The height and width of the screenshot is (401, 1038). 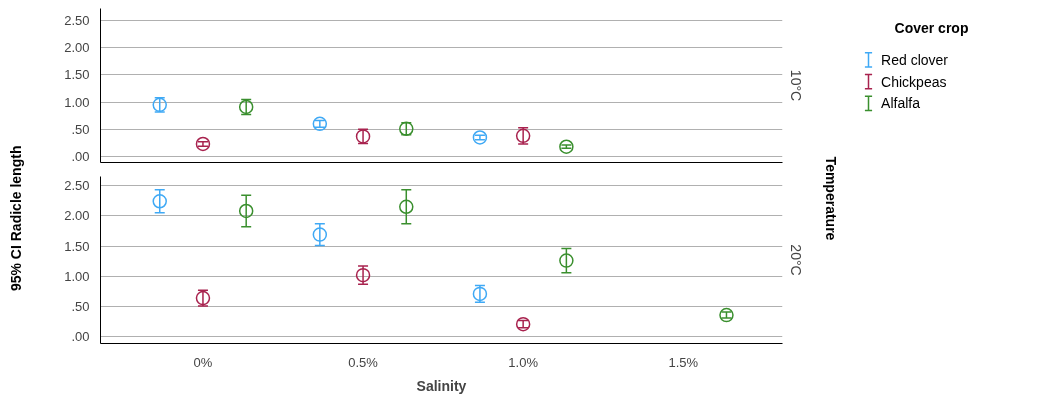 I want to click on y2-axis-title: Temperature, so click(x=830, y=198).